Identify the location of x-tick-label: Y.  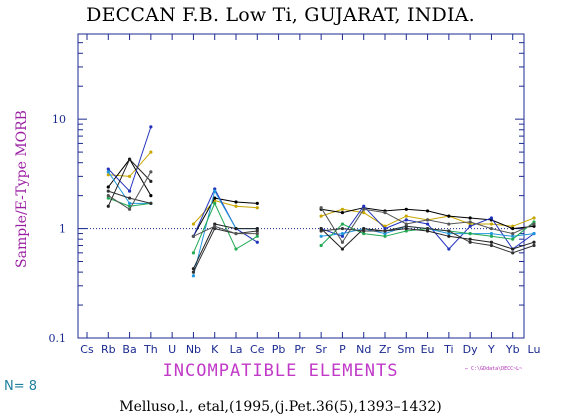
(491, 349).